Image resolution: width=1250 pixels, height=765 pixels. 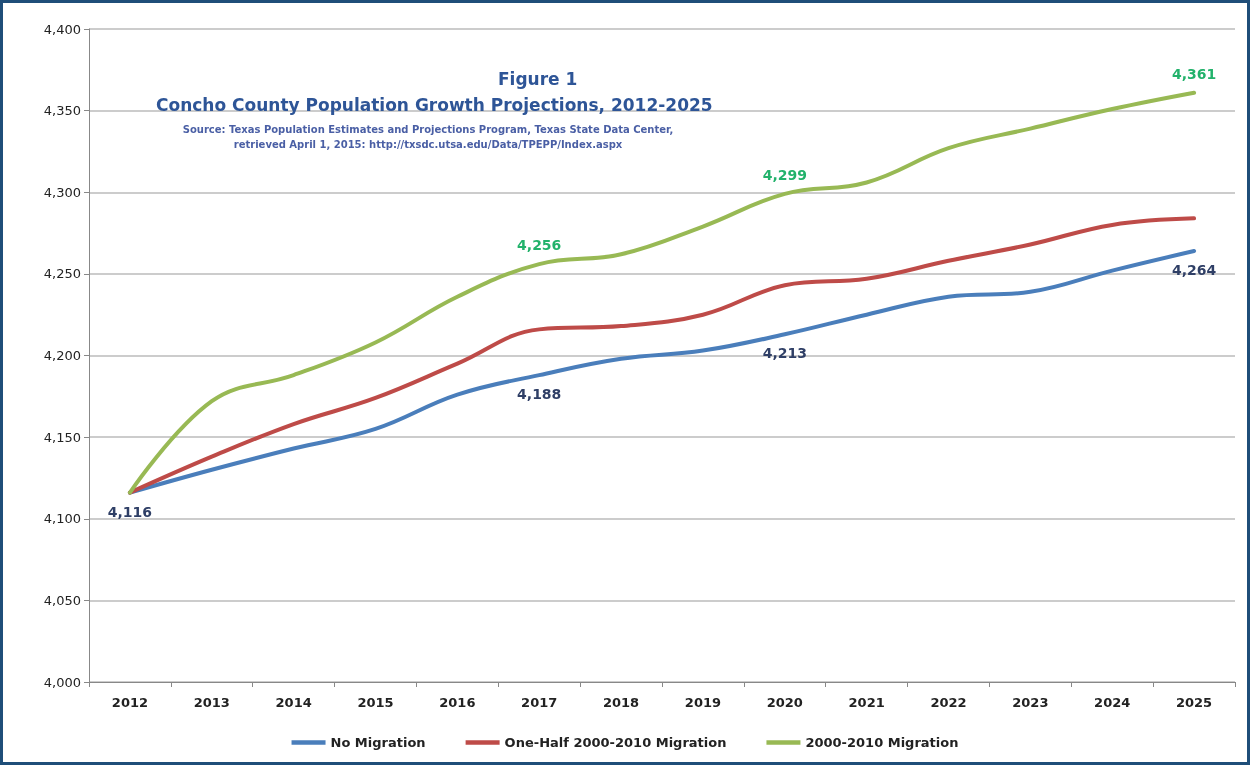 I want to click on x-tick-label: 2012, so click(x=130, y=702).